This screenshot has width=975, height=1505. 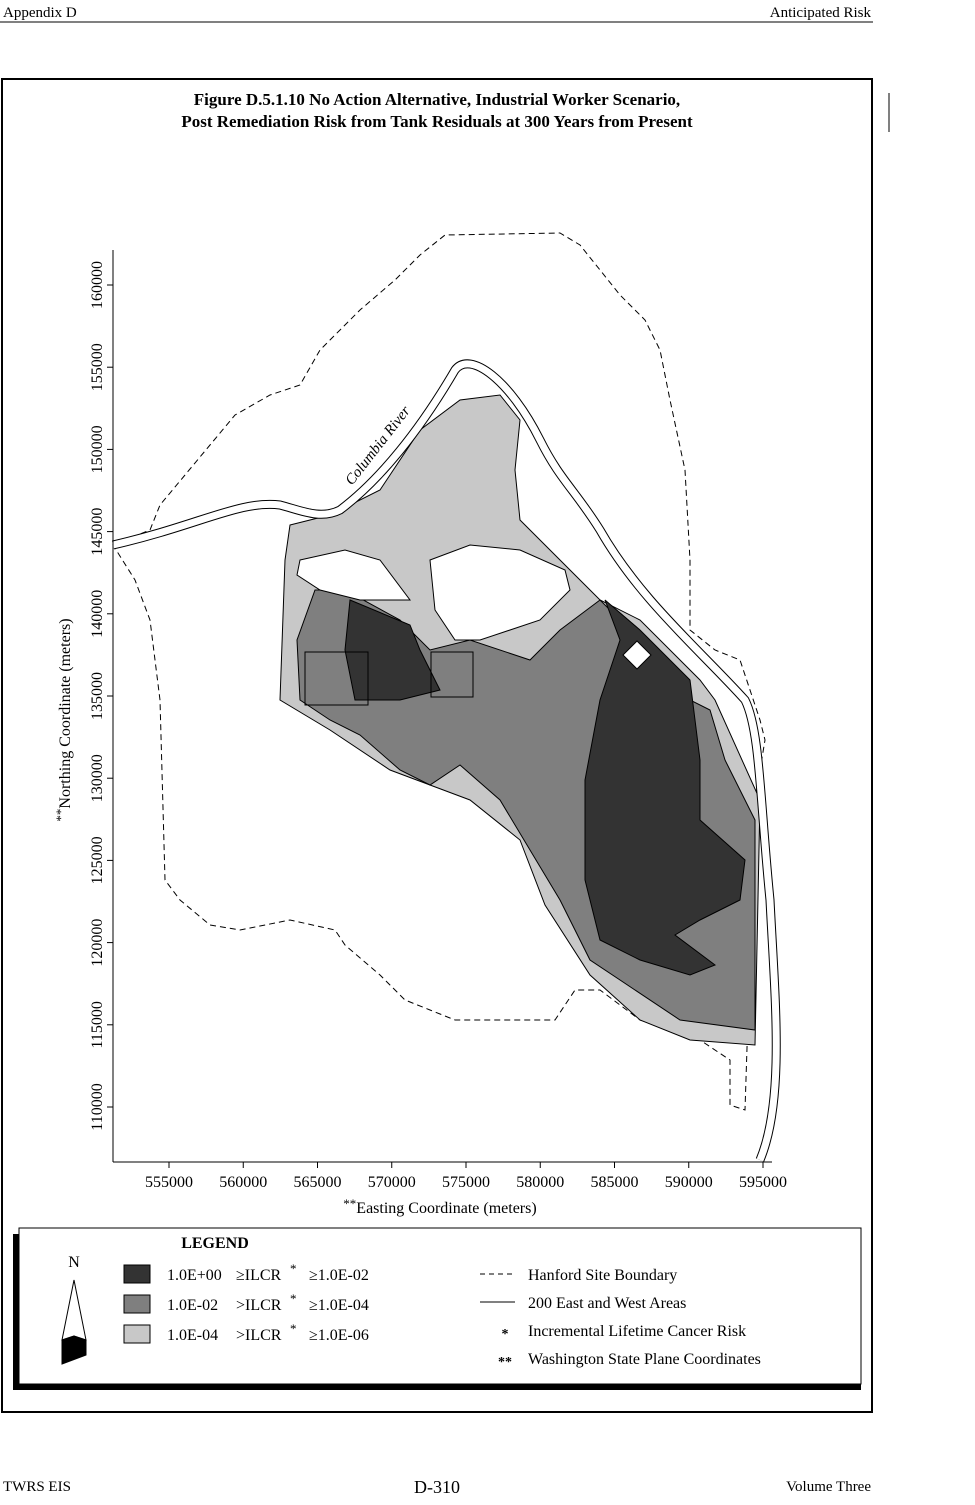 What do you see at coordinates (644, 1359) in the screenshot?
I see `legend-note: Washington State Plane Coordinates` at bounding box center [644, 1359].